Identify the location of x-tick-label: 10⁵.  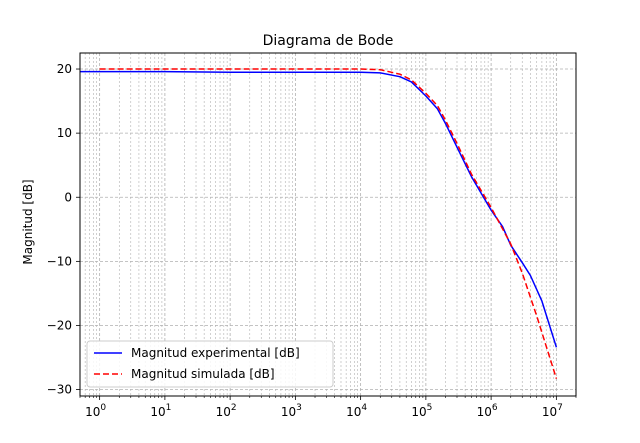
(421, 411).